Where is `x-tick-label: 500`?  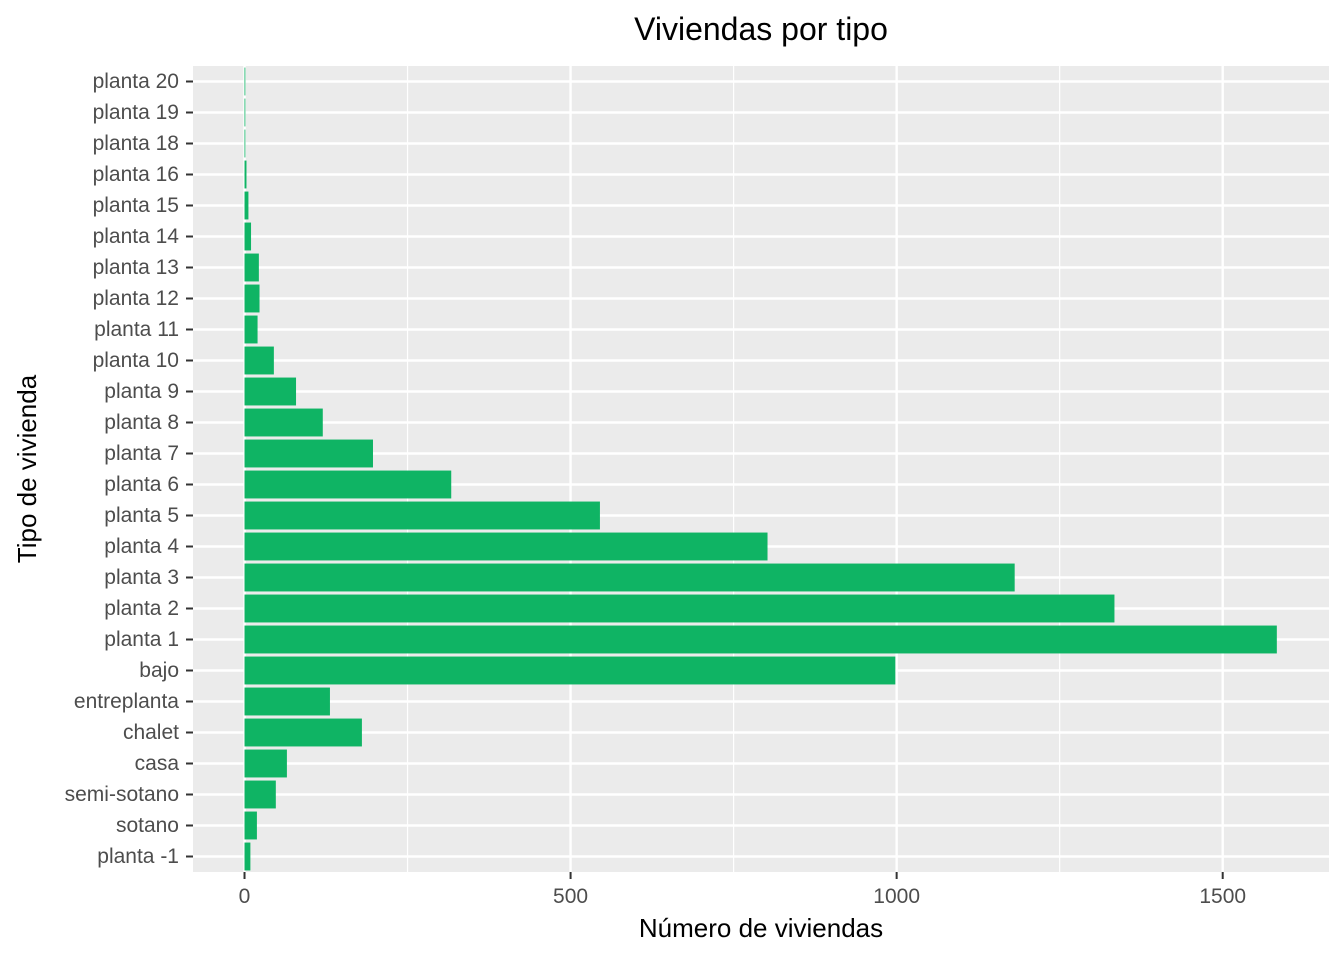 x-tick-label: 500 is located at coordinates (570, 896).